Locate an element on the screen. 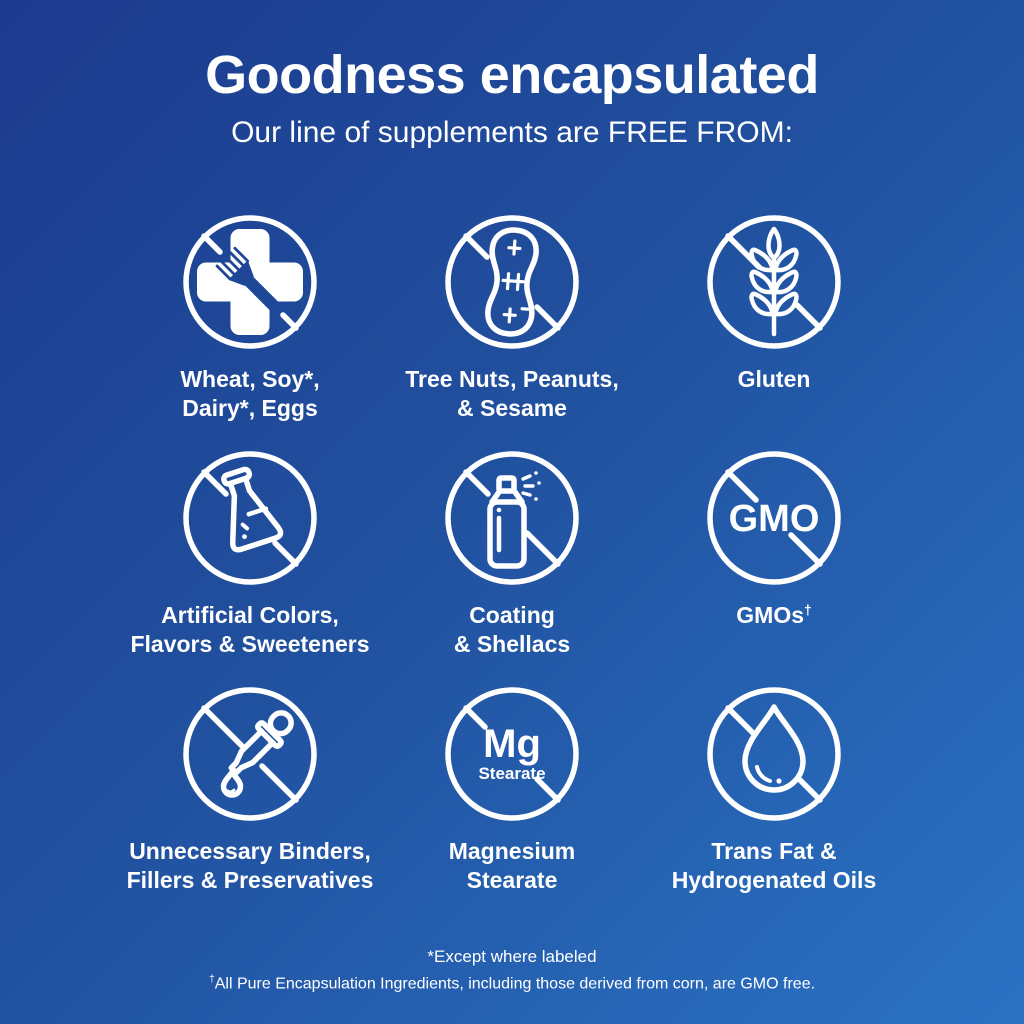 The height and width of the screenshot is (1024, 1024). free-from-label: GMOs† is located at coordinates (774, 615).